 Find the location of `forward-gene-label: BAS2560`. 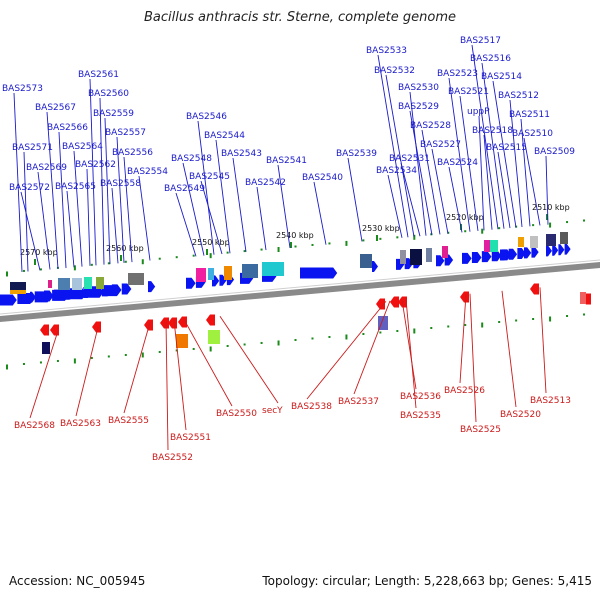

forward-gene-label: BAS2560 is located at coordinates (108, 94).